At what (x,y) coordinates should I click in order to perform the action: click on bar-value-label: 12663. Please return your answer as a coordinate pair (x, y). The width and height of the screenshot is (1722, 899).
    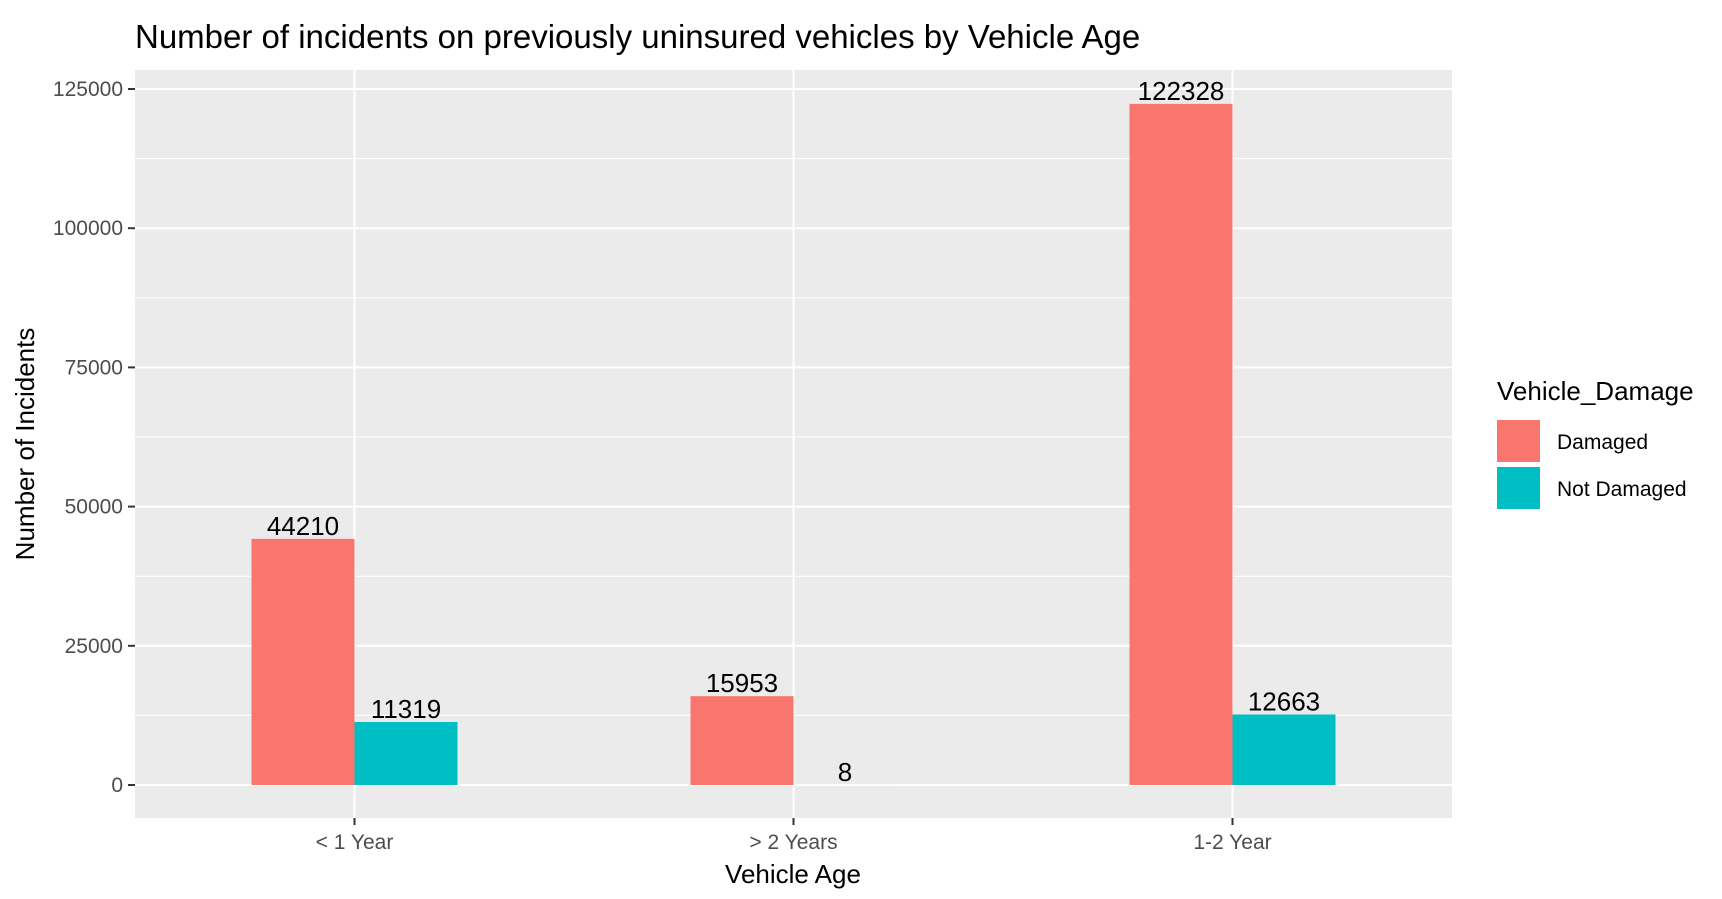
    Looking at the image, I should click on (1284, 701).